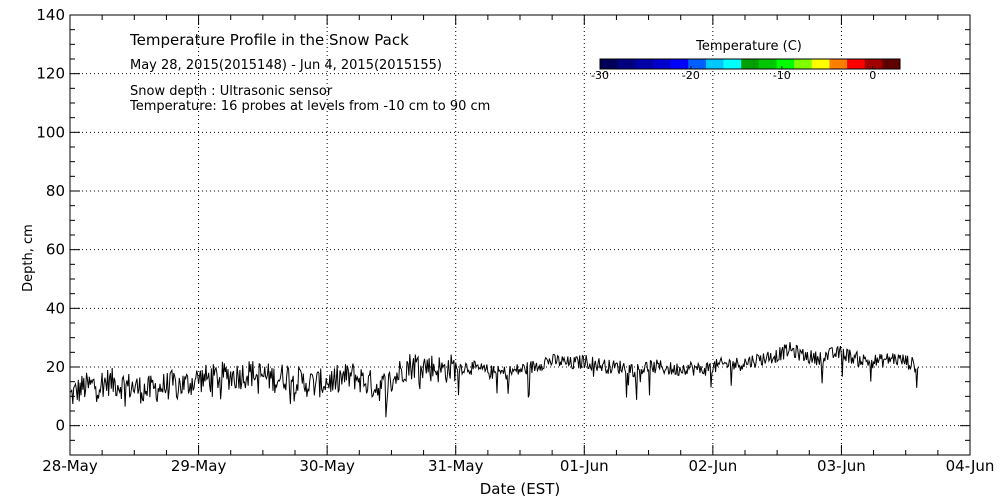  What do you see at coordinates (269, 40) in the screenshot?
I see `chart-title: Temperature Profile in the Snow Pack` at bounding box center [269, 40].